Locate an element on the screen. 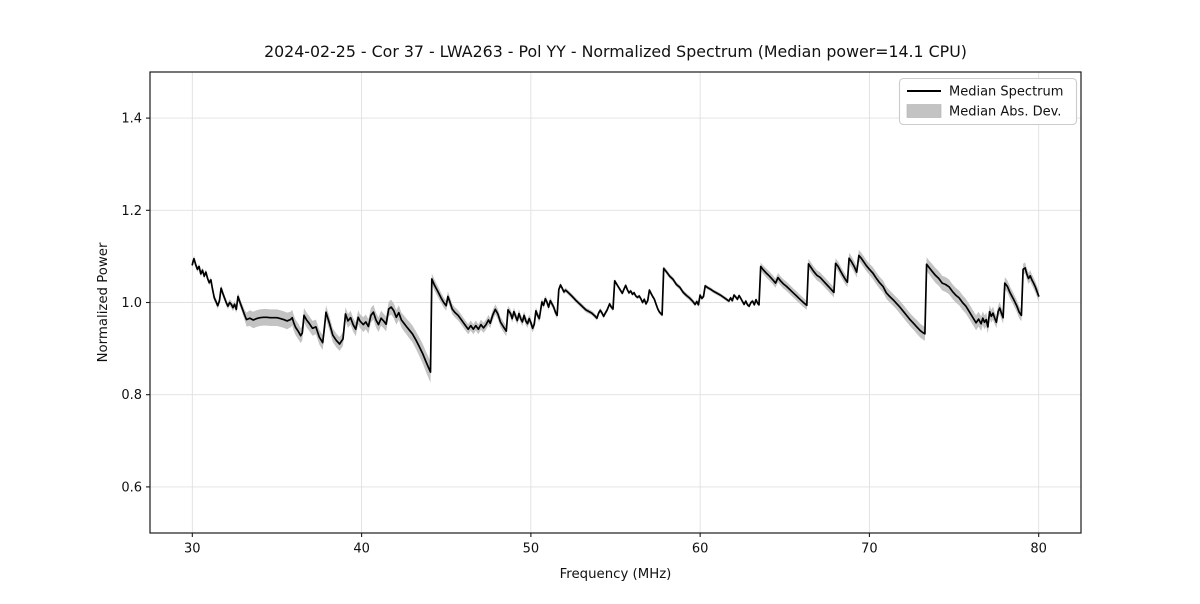 The height and width of the screenshot is (604, 1200). y-tick-label: 0.6 is located at coordinates (131, 487).